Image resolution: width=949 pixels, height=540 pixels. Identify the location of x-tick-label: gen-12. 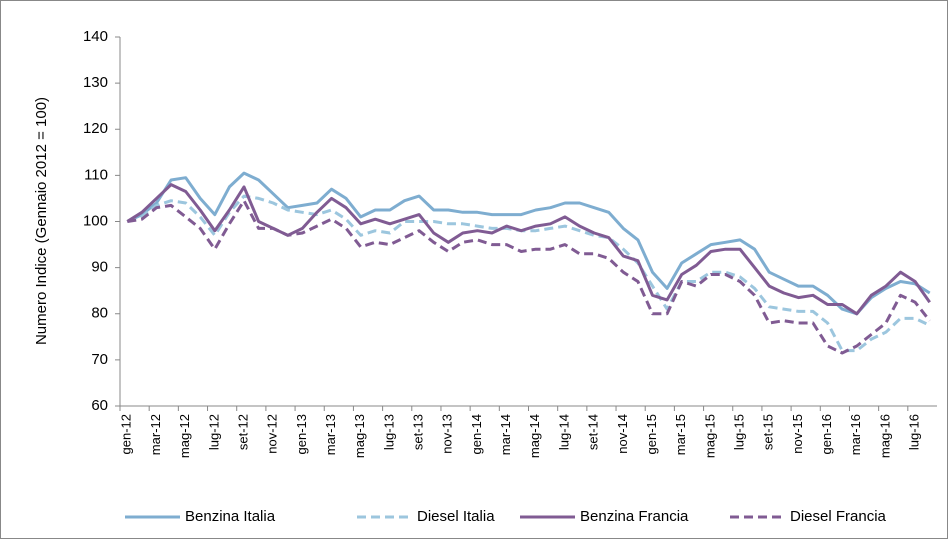
(126, 434).